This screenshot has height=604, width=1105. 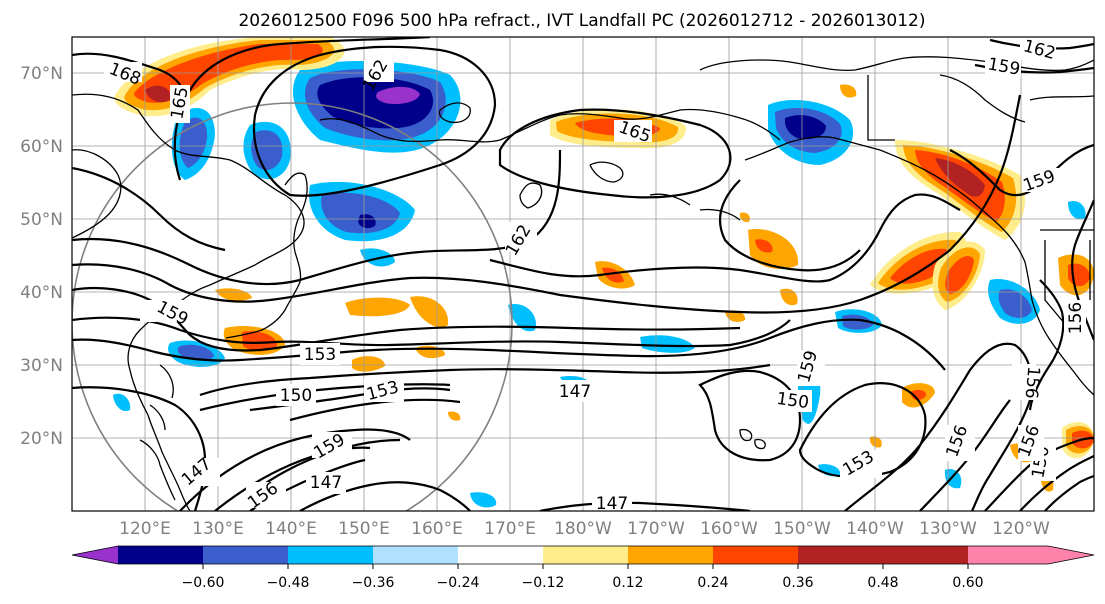 I want to click on colorbar-tick-label: 0.48, so click(x=882, y=583).